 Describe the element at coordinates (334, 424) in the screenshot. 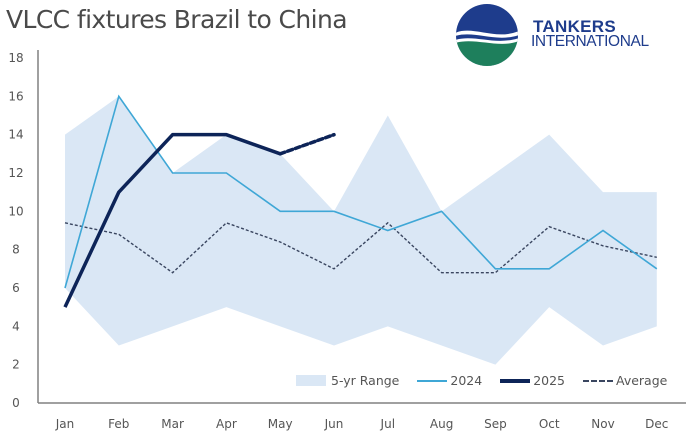

I see `x-tick-label: Jun` at that location.